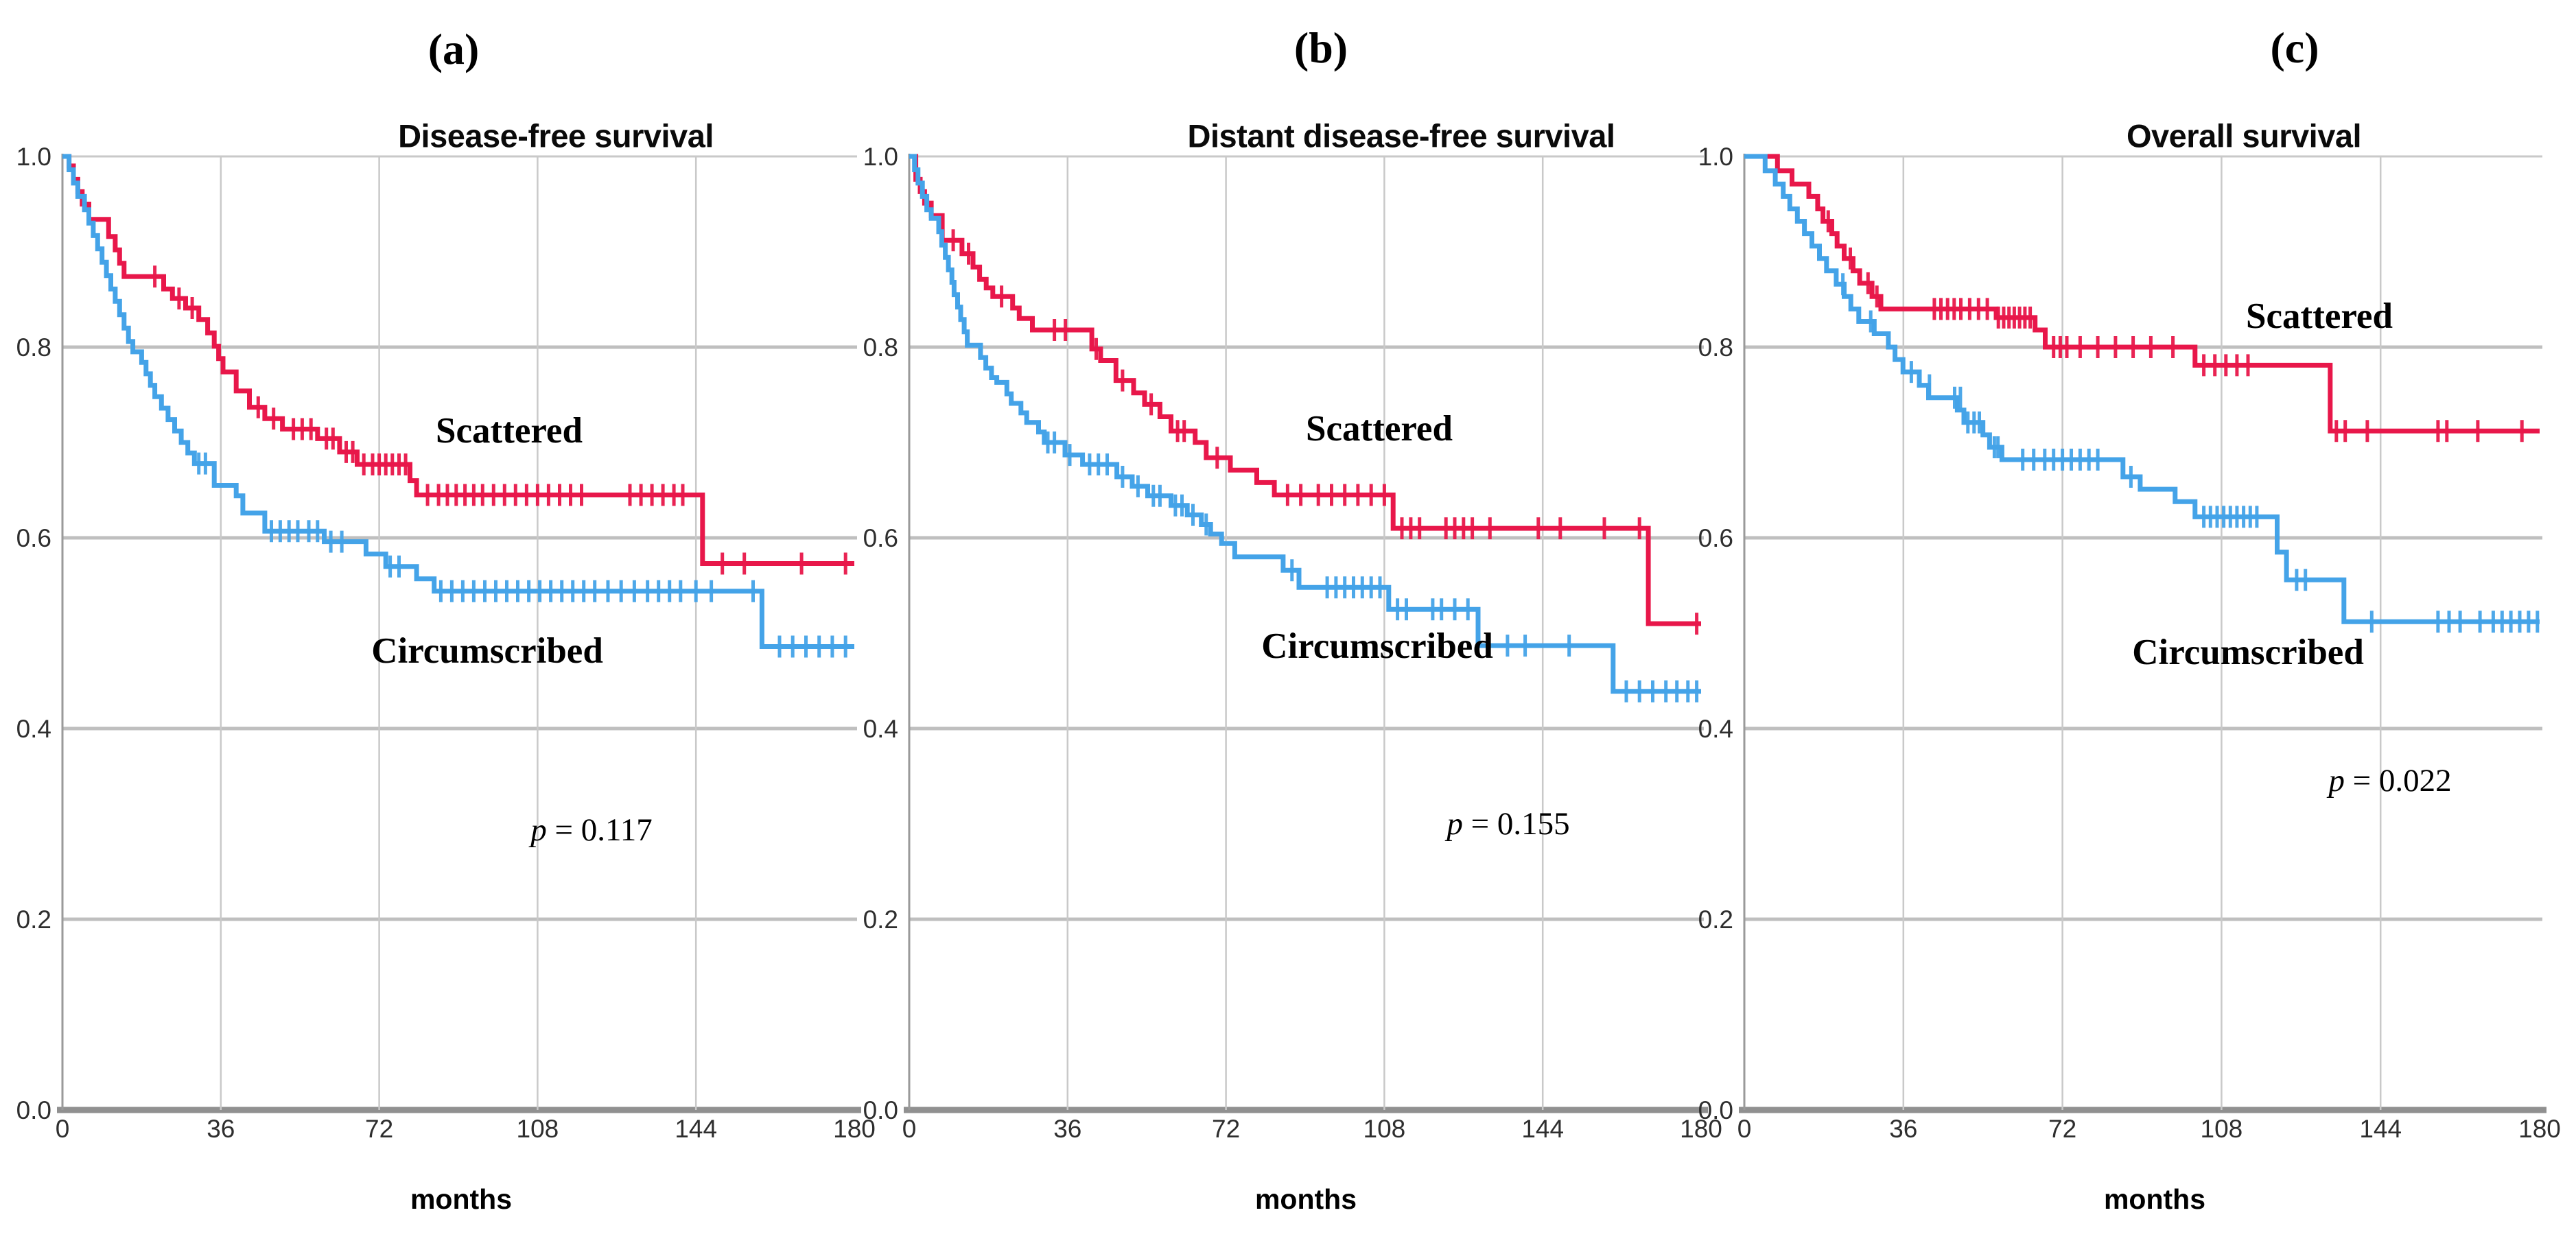  What do you see at coordinates (1401, 135) in the screenshot?
I see `panel-b-title: Distant disease-free survival` at bounding box center [1401, 135].